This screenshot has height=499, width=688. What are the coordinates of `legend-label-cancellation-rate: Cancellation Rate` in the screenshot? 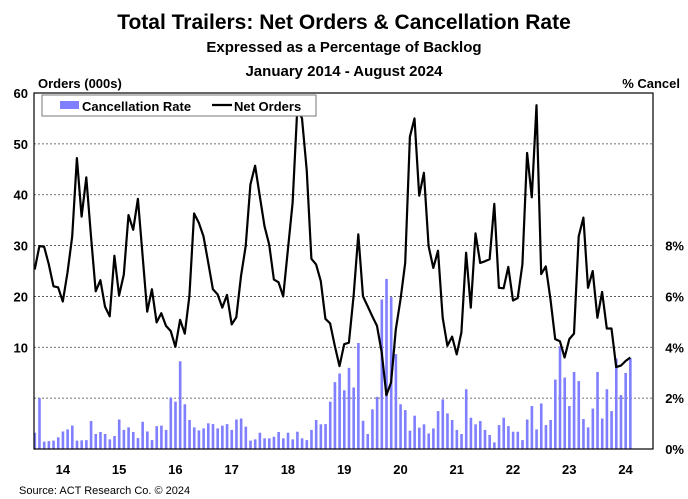 It's located at (136, 106).